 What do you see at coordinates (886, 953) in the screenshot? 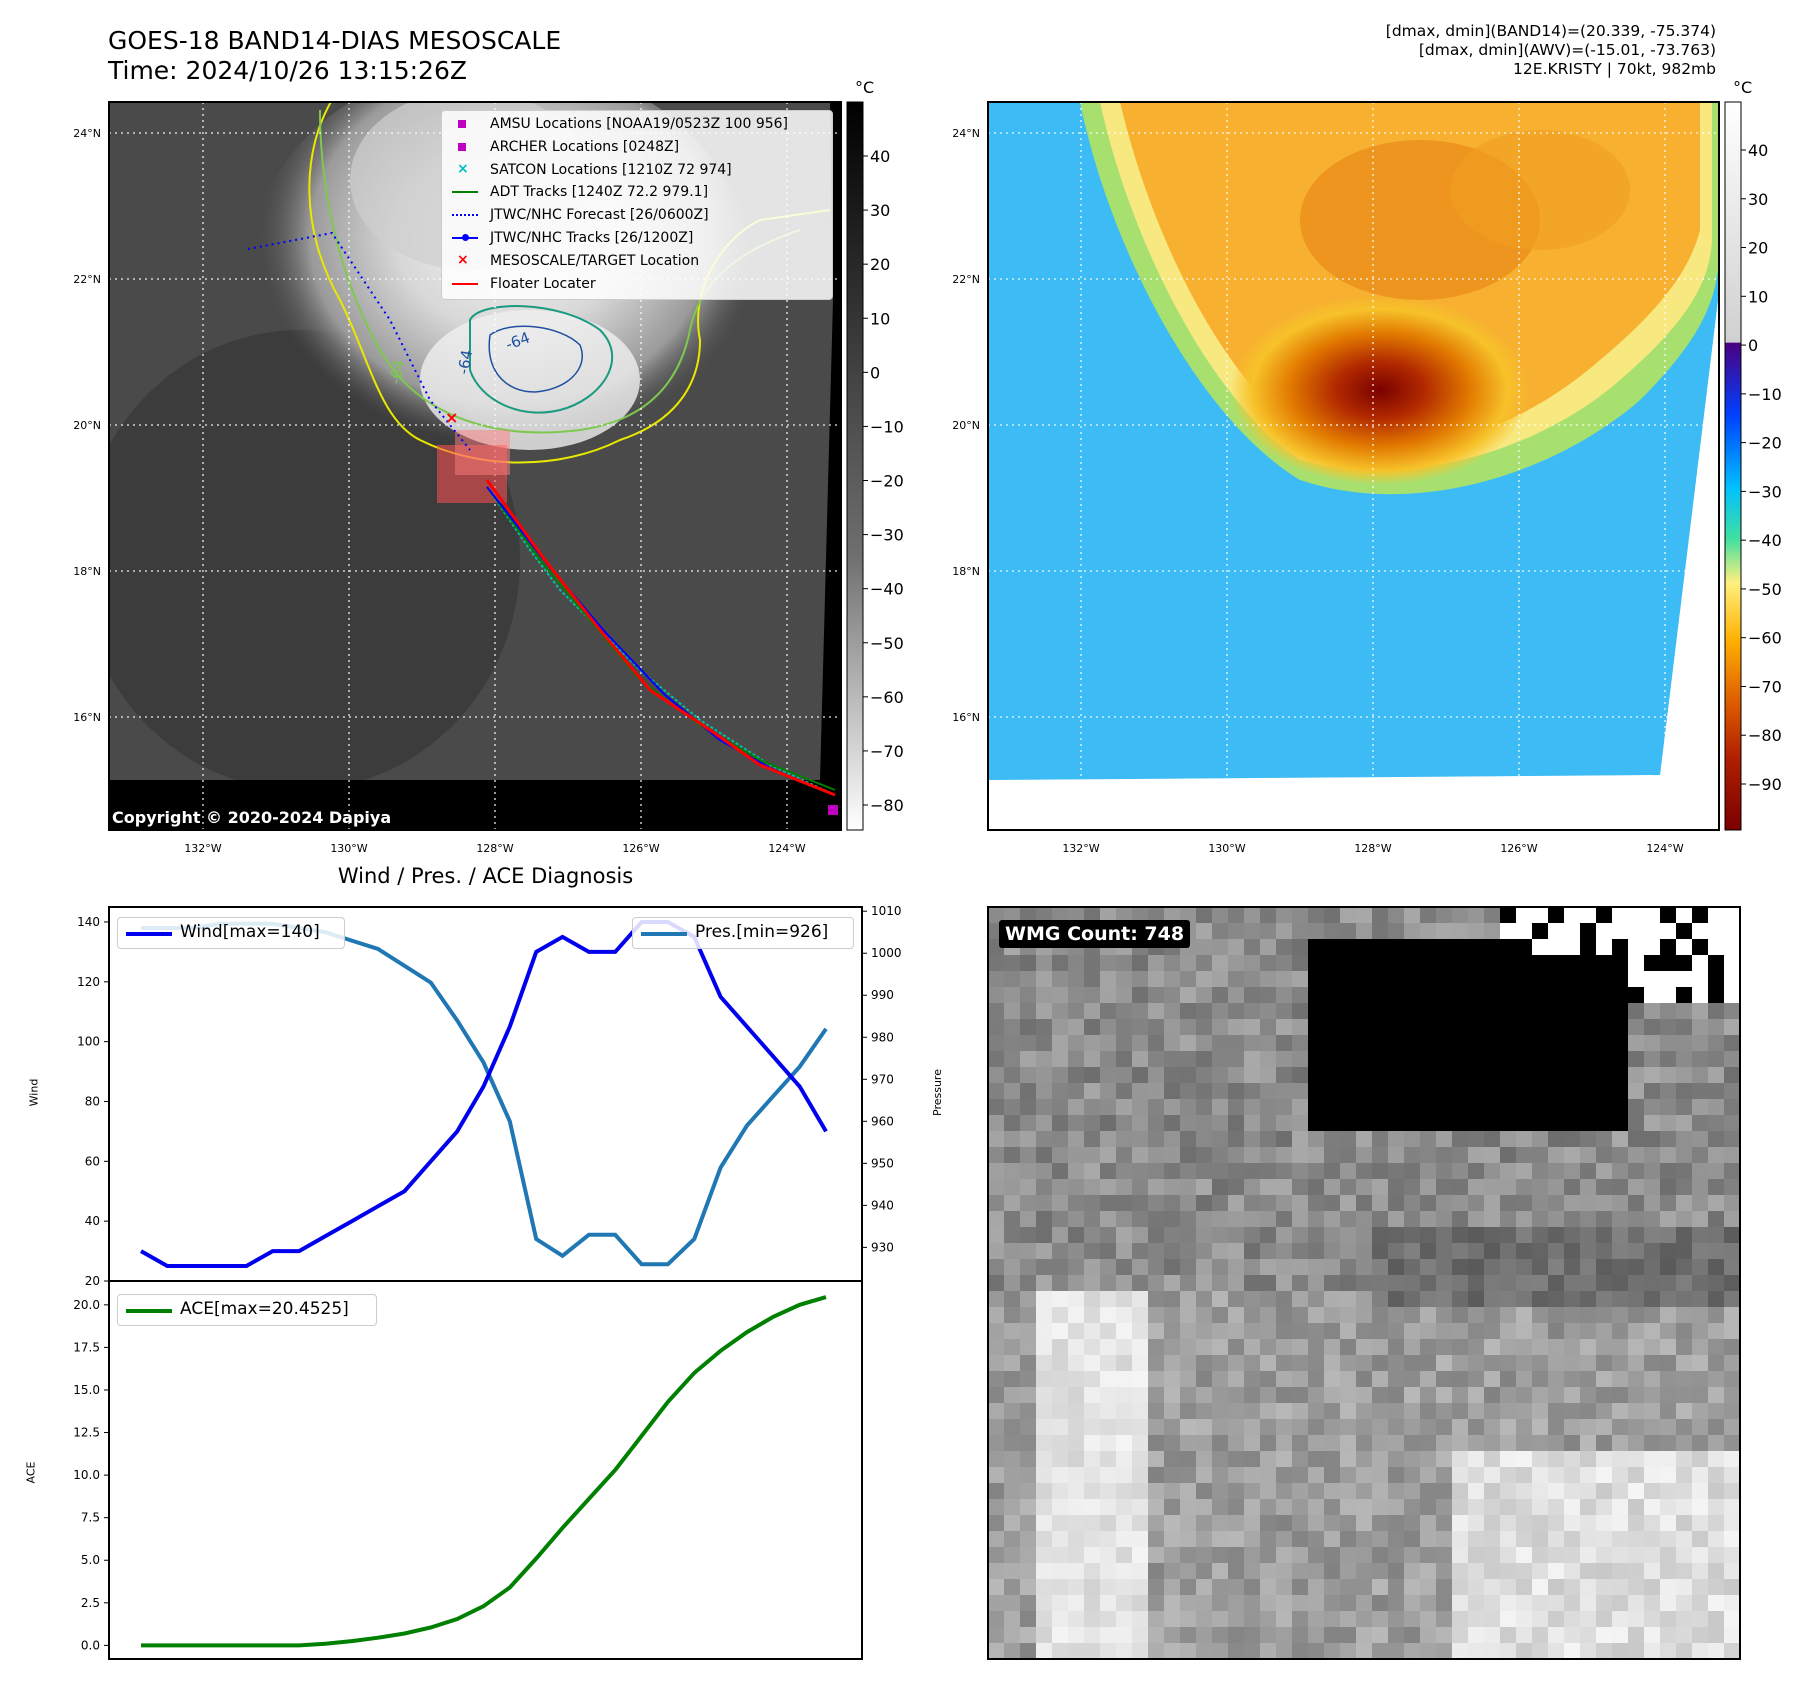
I see `pressure-tick-label: 1000` at bounding box center [886, 953].